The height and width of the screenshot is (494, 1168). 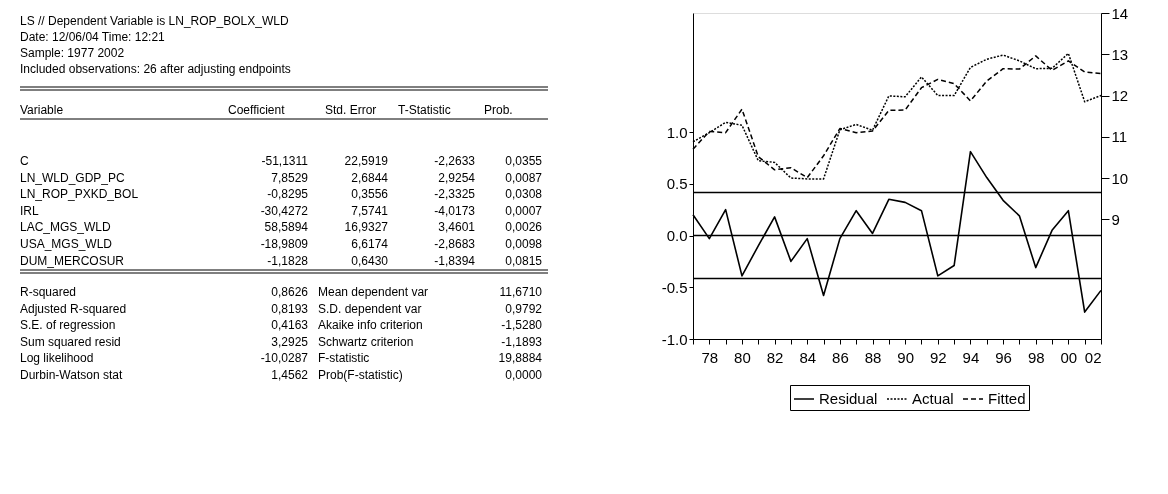 What do you see at coordinates (370, 210) in the screenshot?
I see `text: 7,5741` at bounding box center [370, 210].